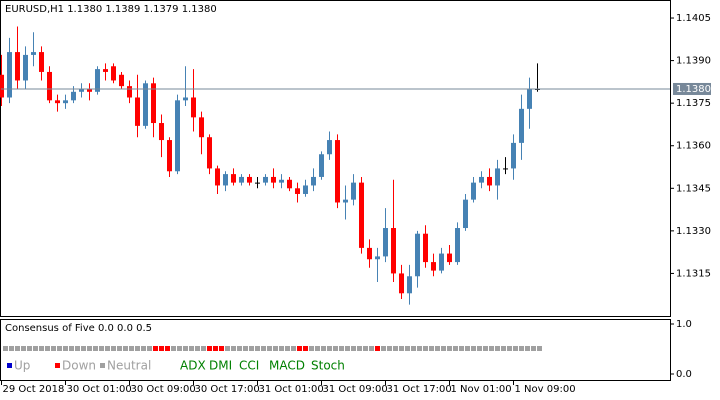  I want to click on indicator-y-tick-label: 0.0, so click(684, 374).